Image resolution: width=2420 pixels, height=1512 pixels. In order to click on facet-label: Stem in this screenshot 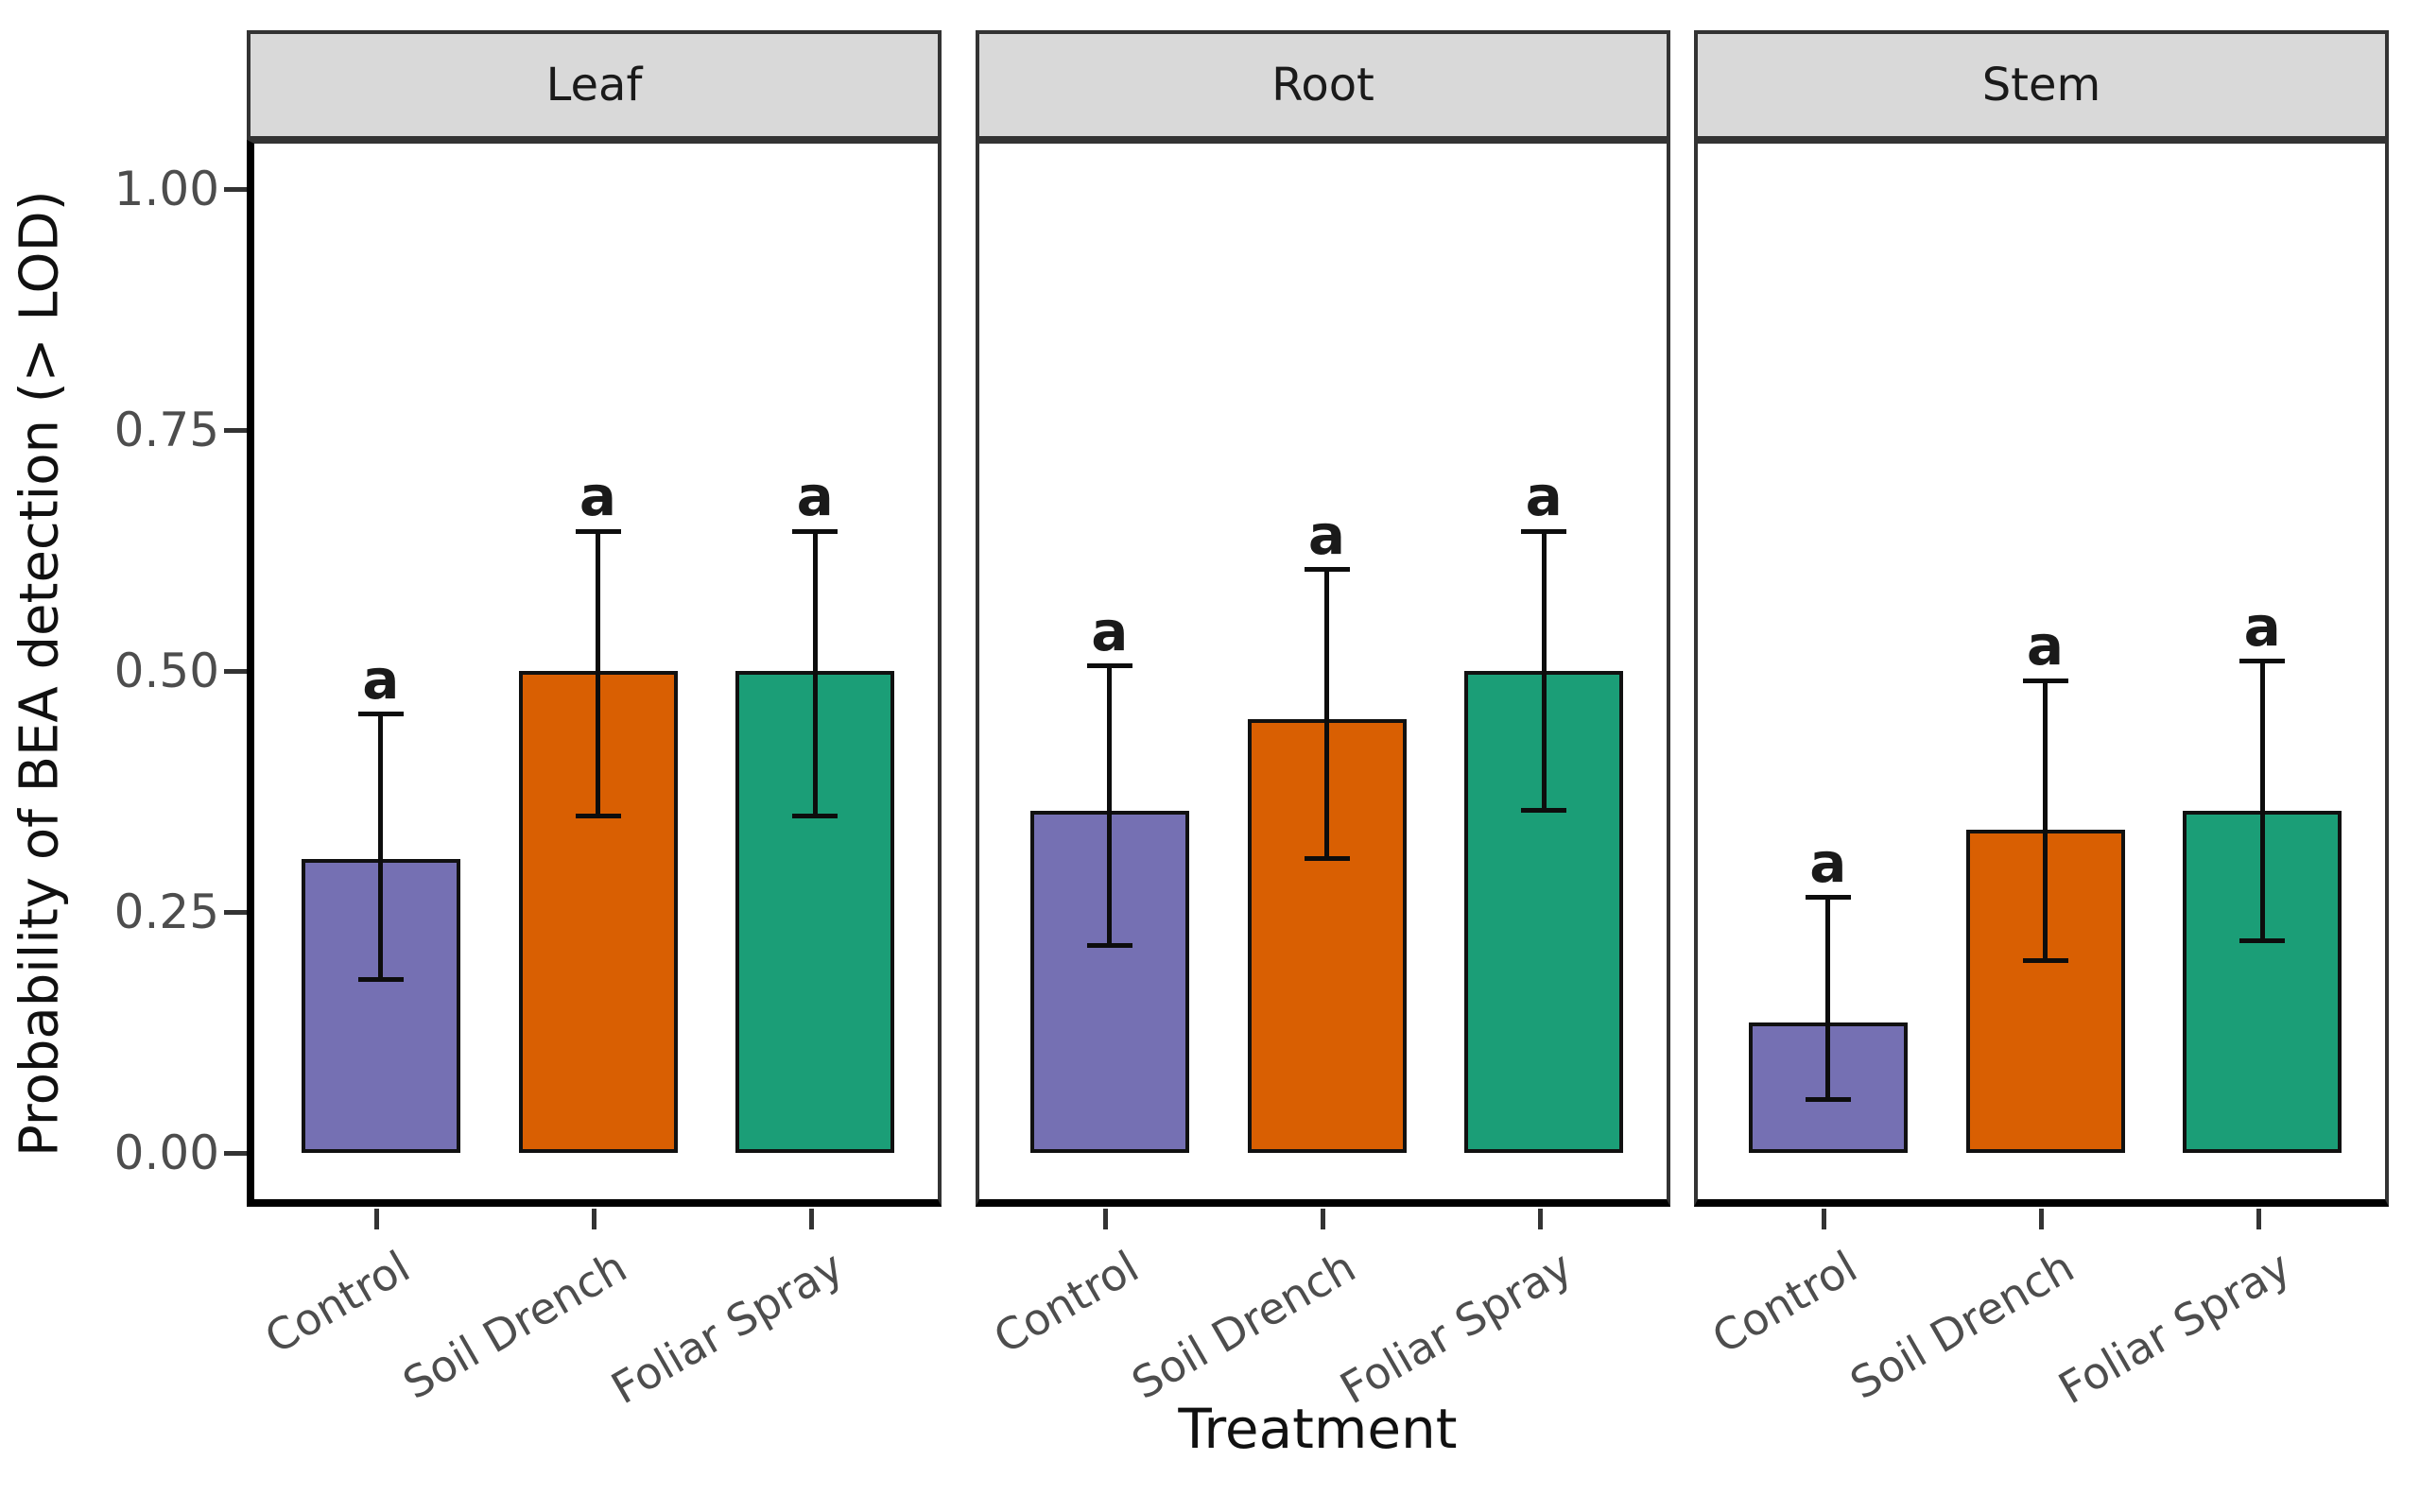, I will do `click(2041, 85)`.